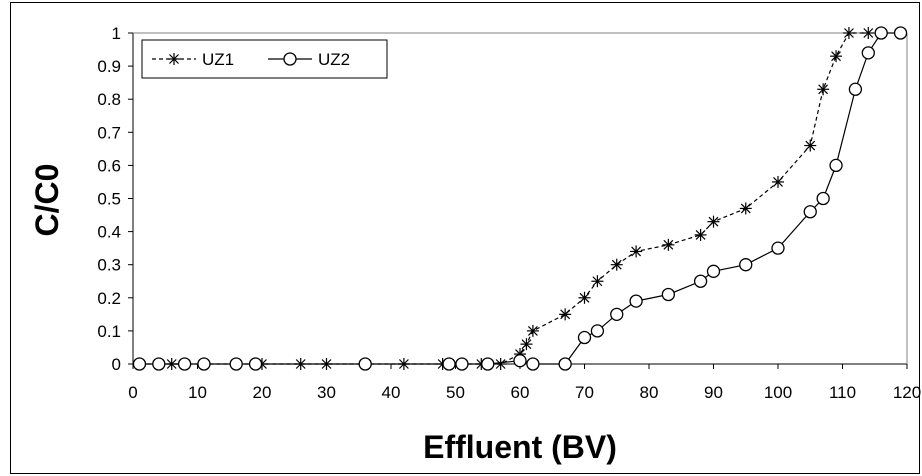 The height and width of the screenshot is (476, 922). Describe the element at coordinates (907, 392) in the screenshot. I see `x-tick-label: 120` at that location.